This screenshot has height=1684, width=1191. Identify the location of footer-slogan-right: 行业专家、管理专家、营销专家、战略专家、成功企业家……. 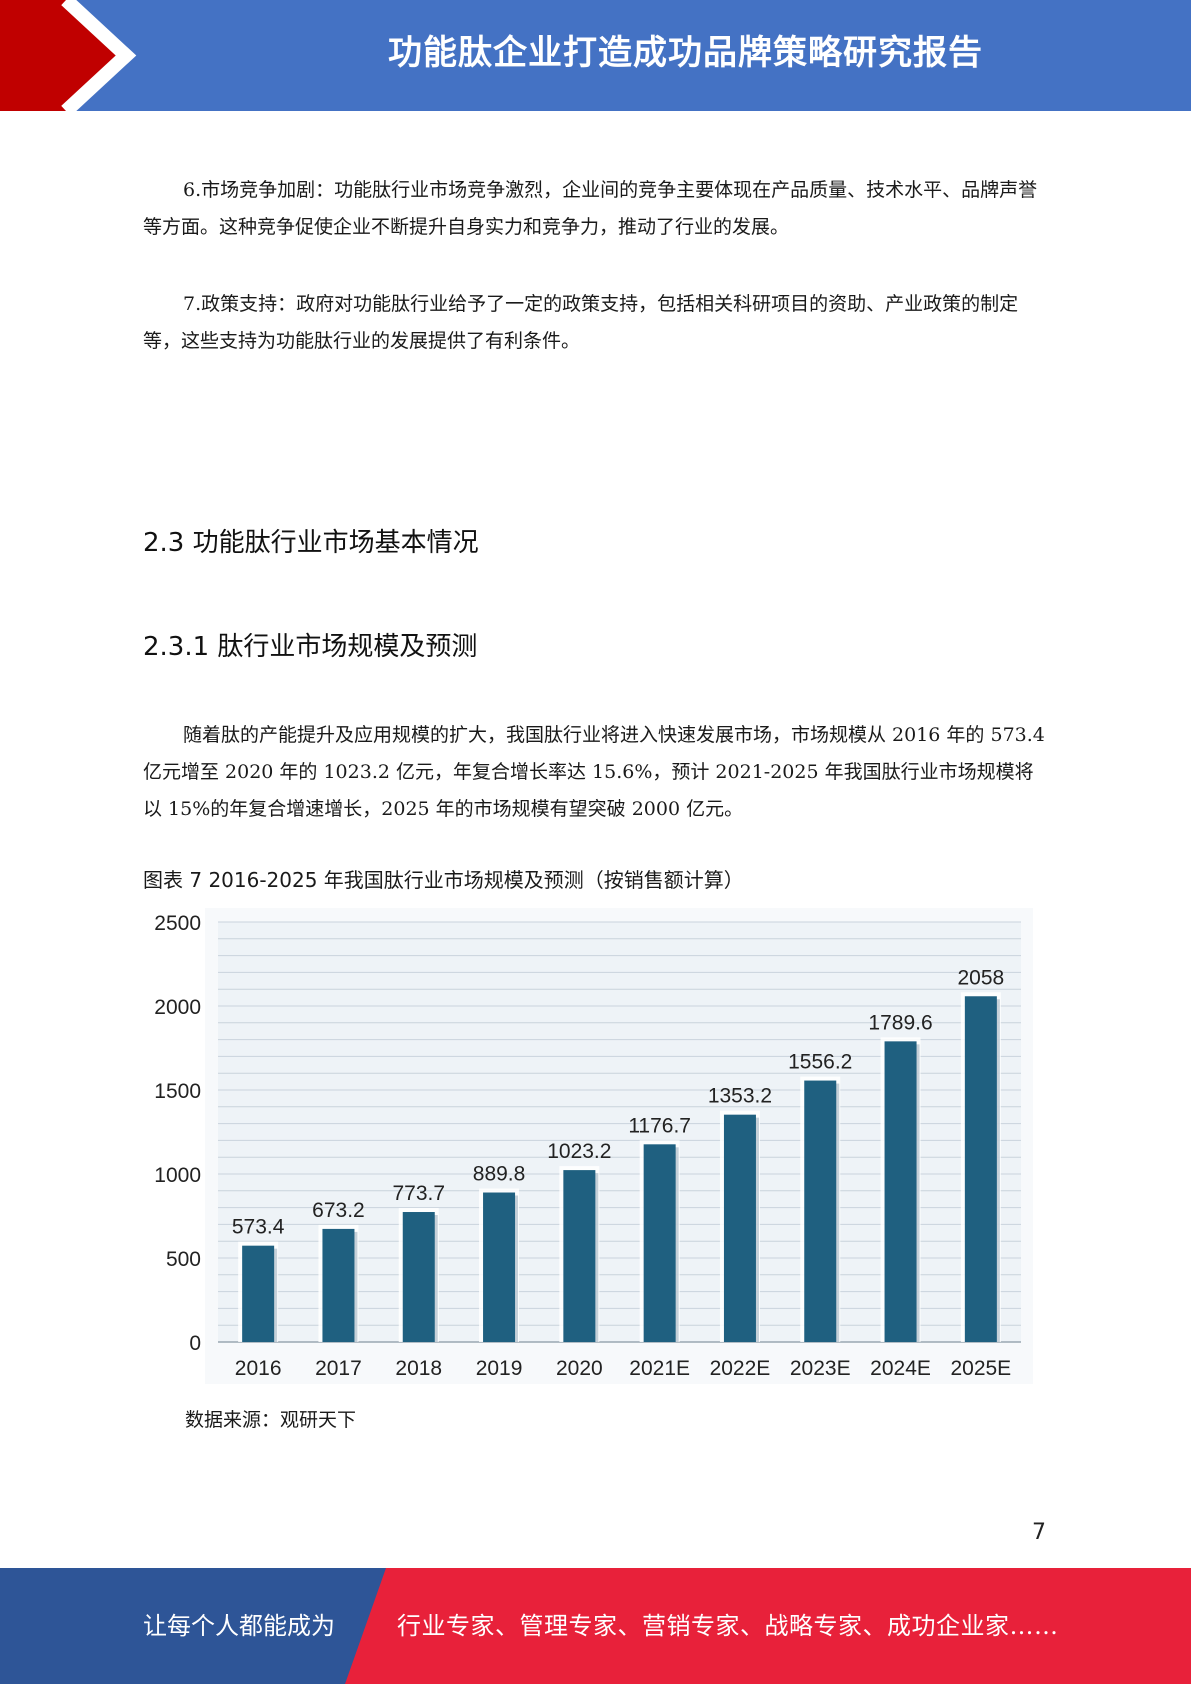
(728, 1626).